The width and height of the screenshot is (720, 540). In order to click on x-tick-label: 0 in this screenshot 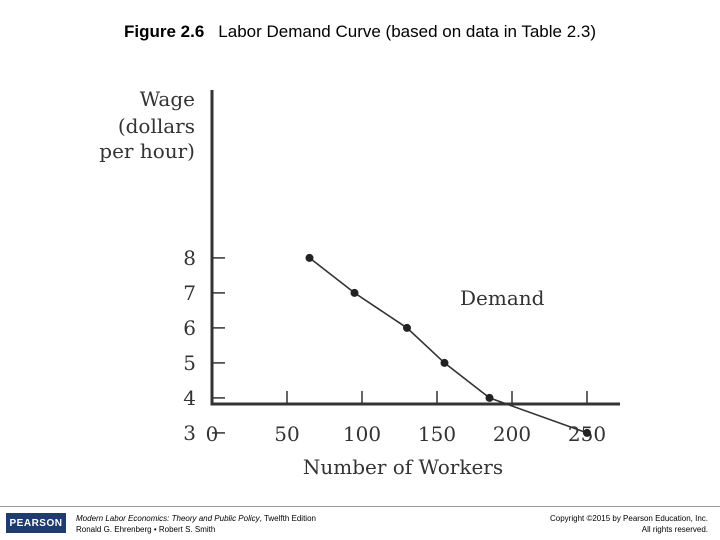, I will do `click(212, 434)`.